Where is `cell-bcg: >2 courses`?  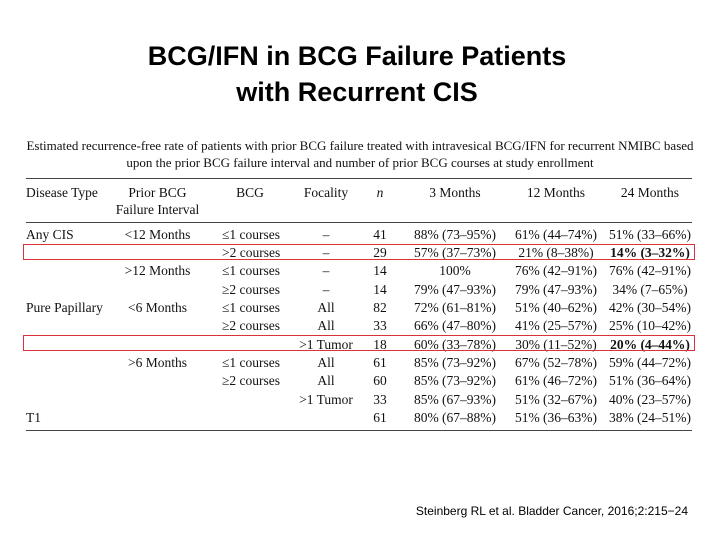 cell-bcg: >2 courses is located at coordinates (251, 252).